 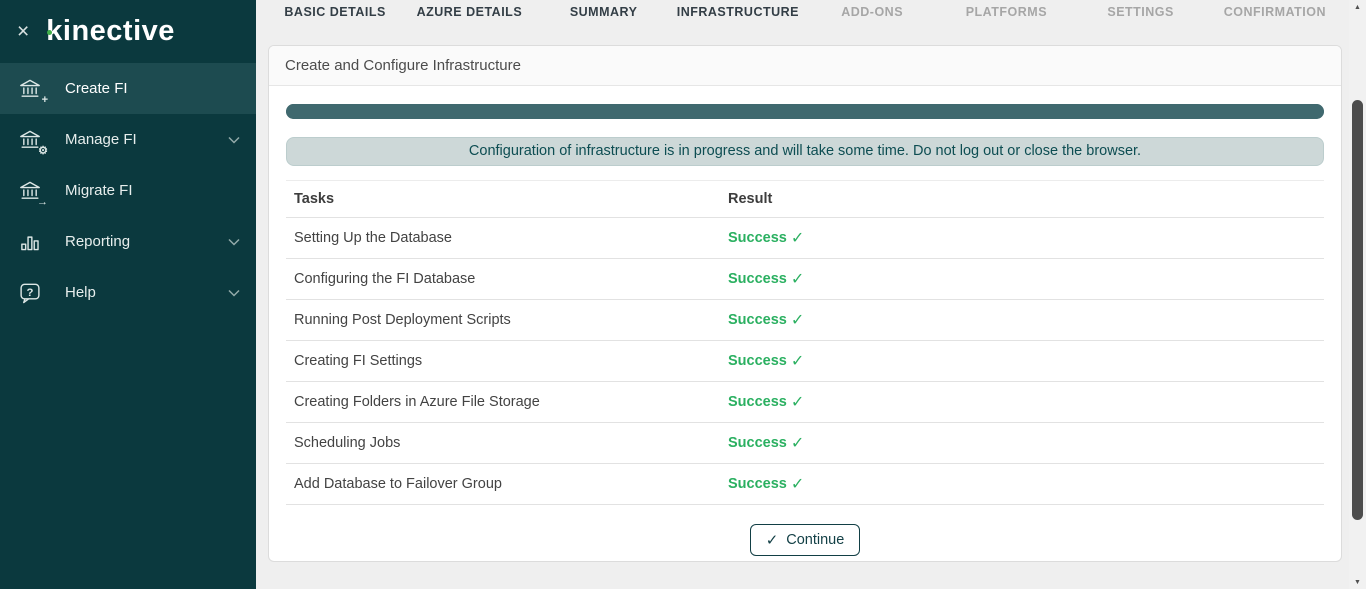 I want to click on table-row: Setting Up the Database Success ✓, so click(x=805, y=238).